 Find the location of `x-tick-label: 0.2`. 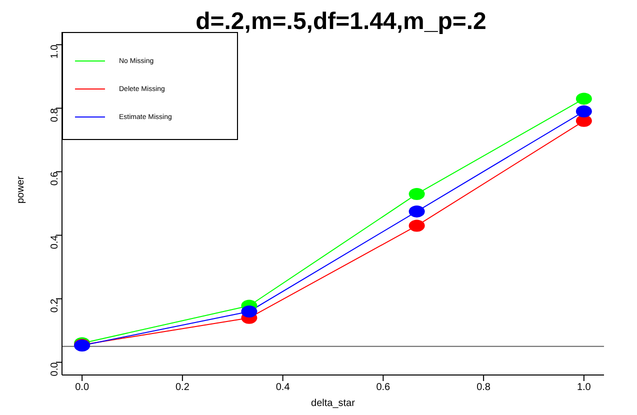

x-tick-label: 0.2 is located at coordinates (182, 388).